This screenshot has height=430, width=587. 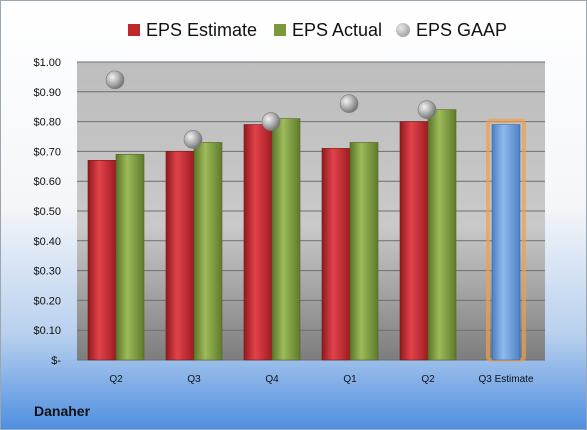 I want to click on y-tick-label: $0.70, so click(x=47, y=152).